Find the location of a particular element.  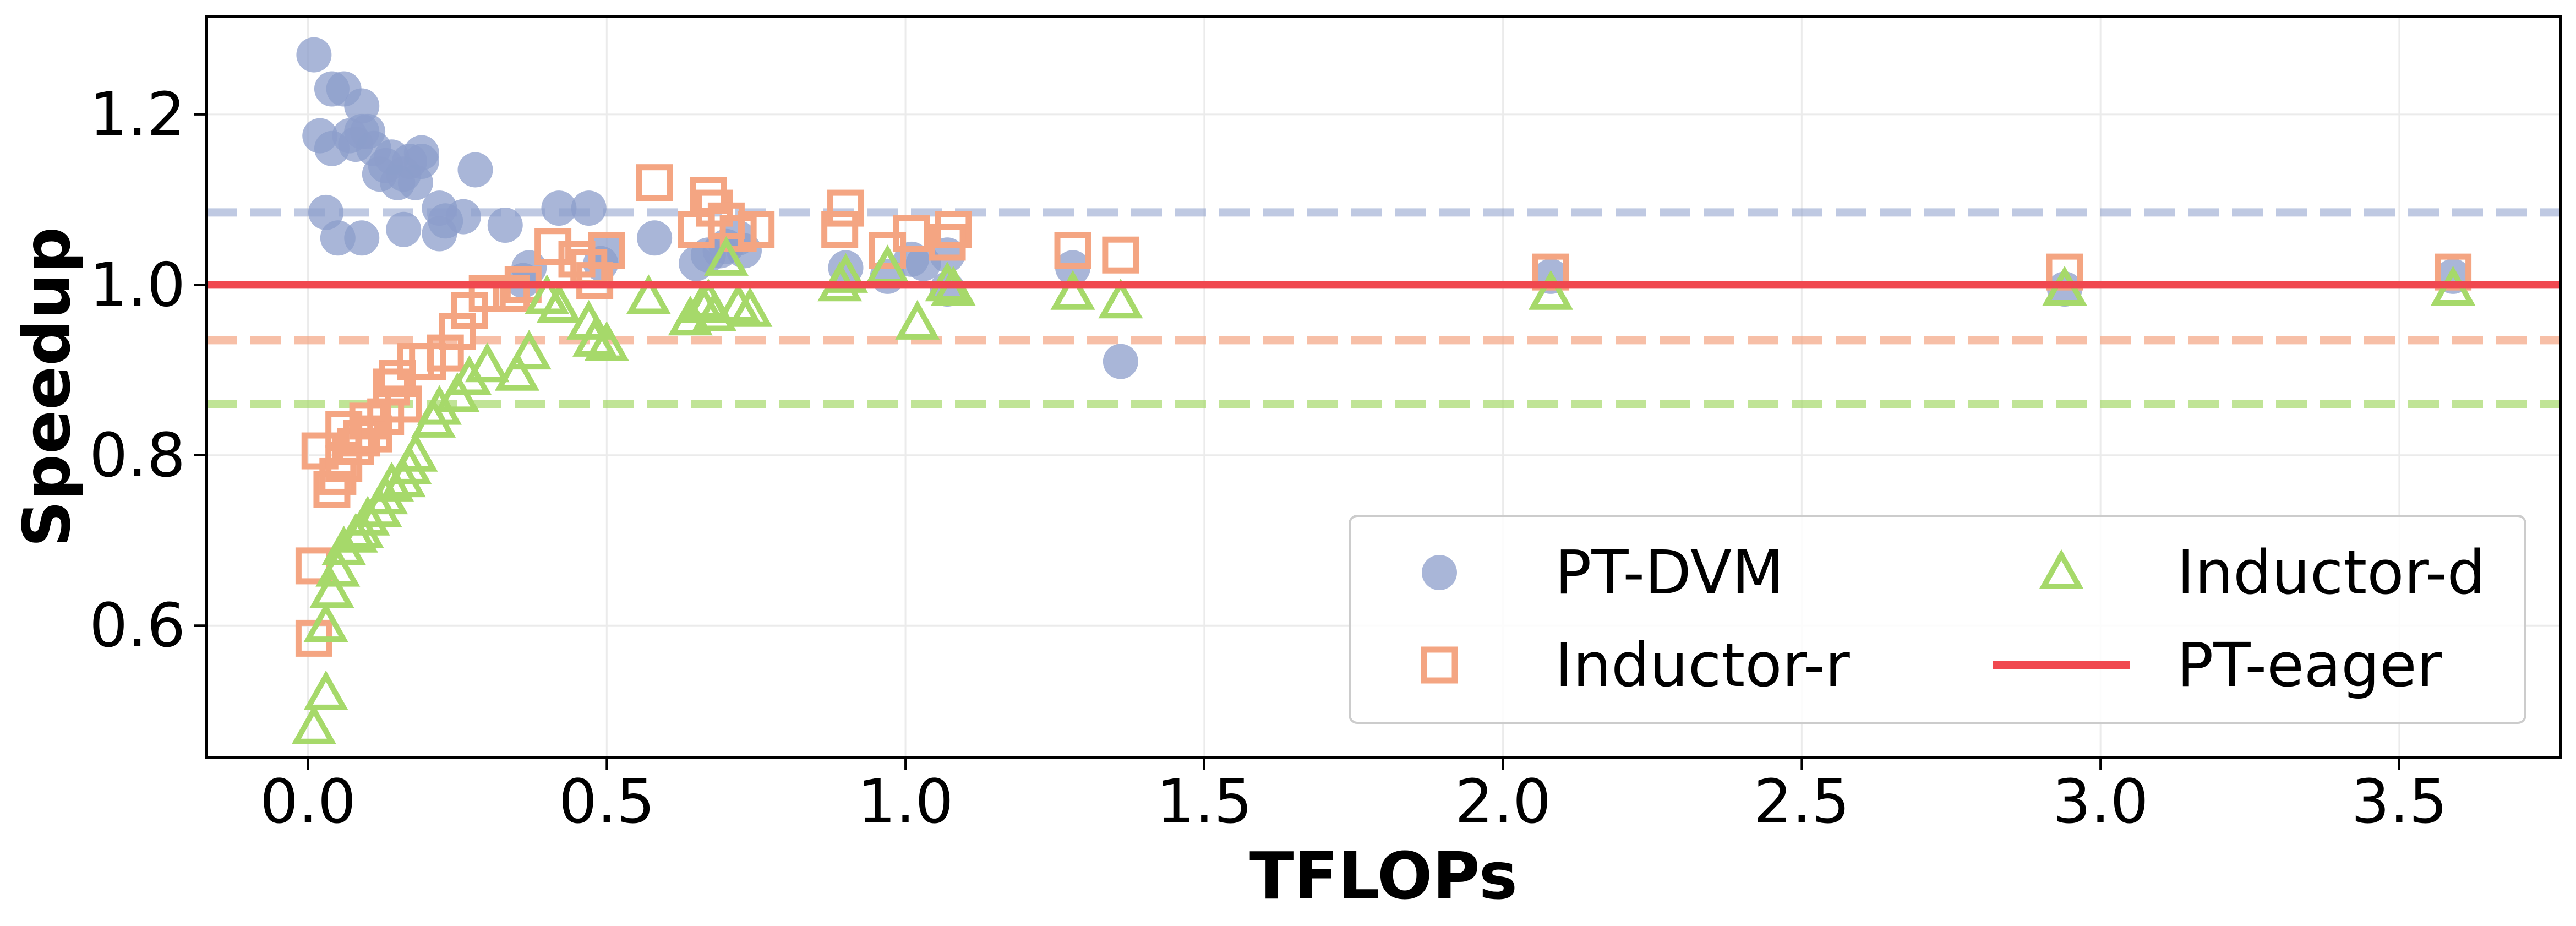

x-axis-ticks: 0.0 0.5 1.0 1.5 2.0 2.5 3.0 3.5 is located at coordinates (1354, 797).